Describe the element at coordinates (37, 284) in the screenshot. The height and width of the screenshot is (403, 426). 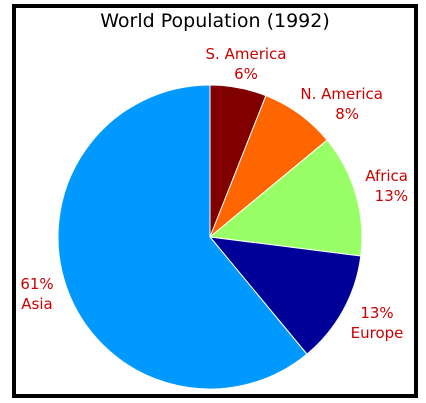
I see `slice-percent-asia: 61%` at that location.